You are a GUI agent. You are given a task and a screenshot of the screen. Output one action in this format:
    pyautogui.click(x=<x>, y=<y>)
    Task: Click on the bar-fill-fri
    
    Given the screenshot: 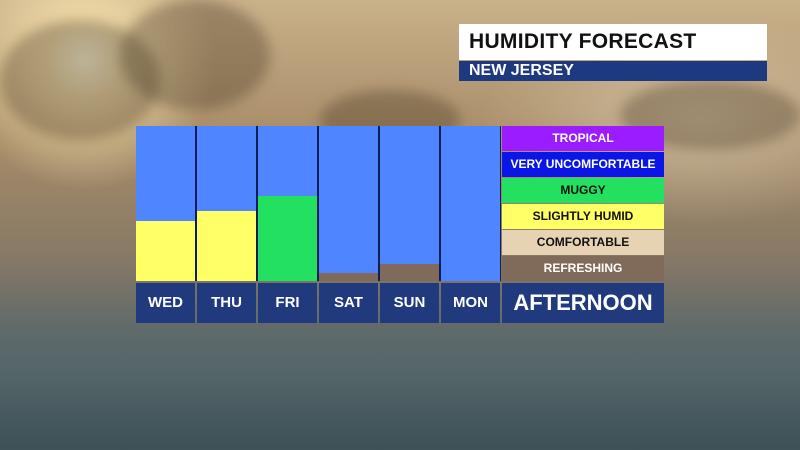 What is the action you would take?
    pyautogui.click(x=287, y=238)
    